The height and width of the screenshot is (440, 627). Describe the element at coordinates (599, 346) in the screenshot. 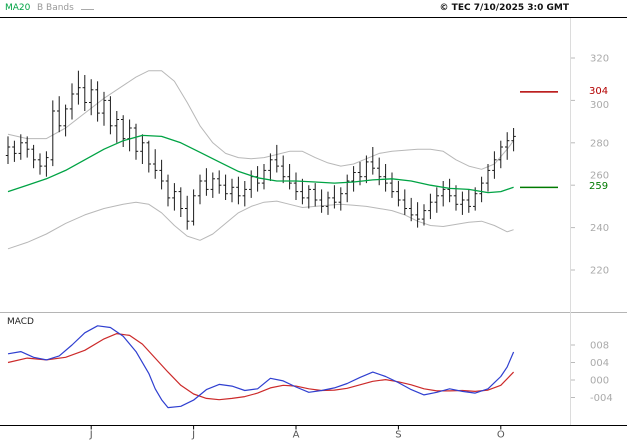

I see `macd-axis-tick-label: 008` at that location.